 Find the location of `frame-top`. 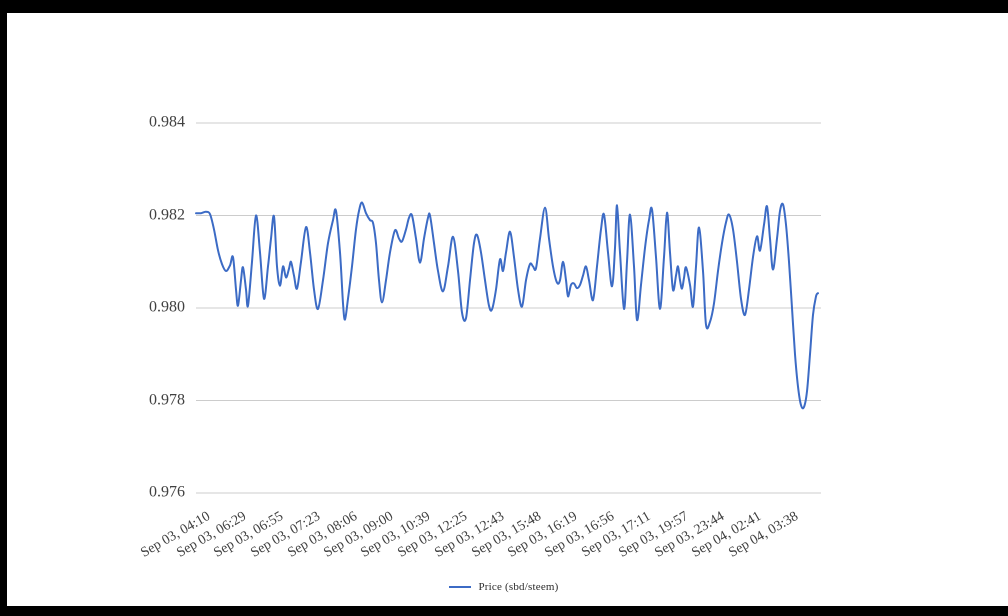

frame-top is located at coordinates (504, 6).